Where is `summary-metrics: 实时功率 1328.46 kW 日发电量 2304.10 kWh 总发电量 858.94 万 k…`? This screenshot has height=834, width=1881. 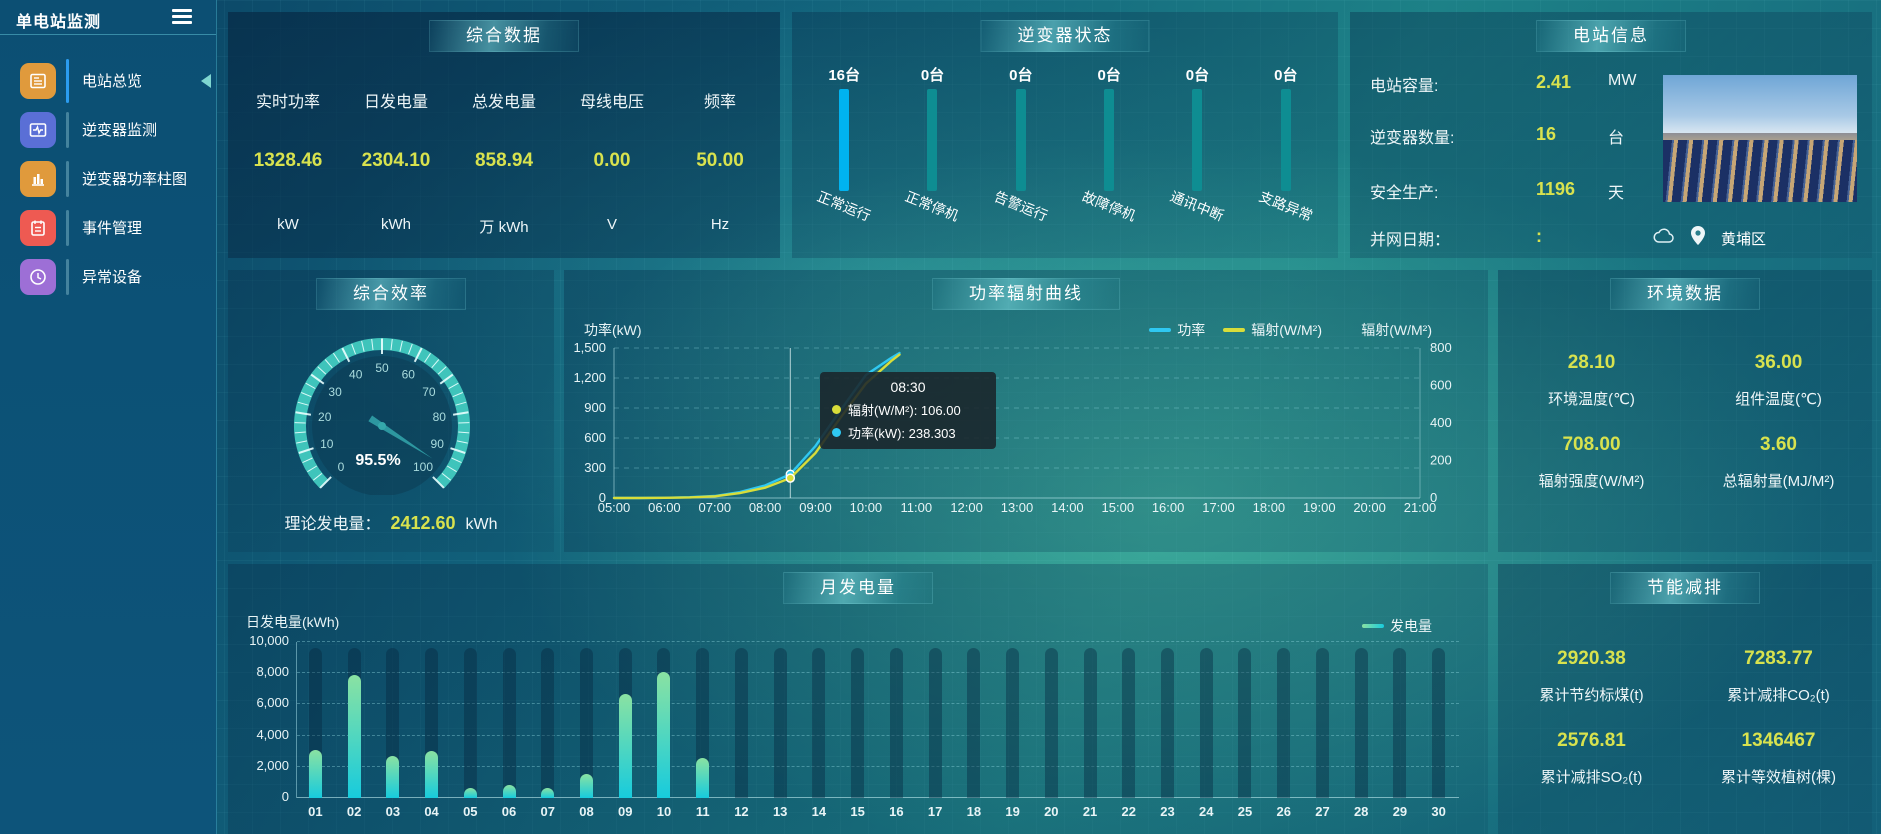 summary-metrics: 实时功率 1328.46 kW 日发电量 2304.10 kWh 总发电量 858.94 万 k… is located at coordinates (504, 154).